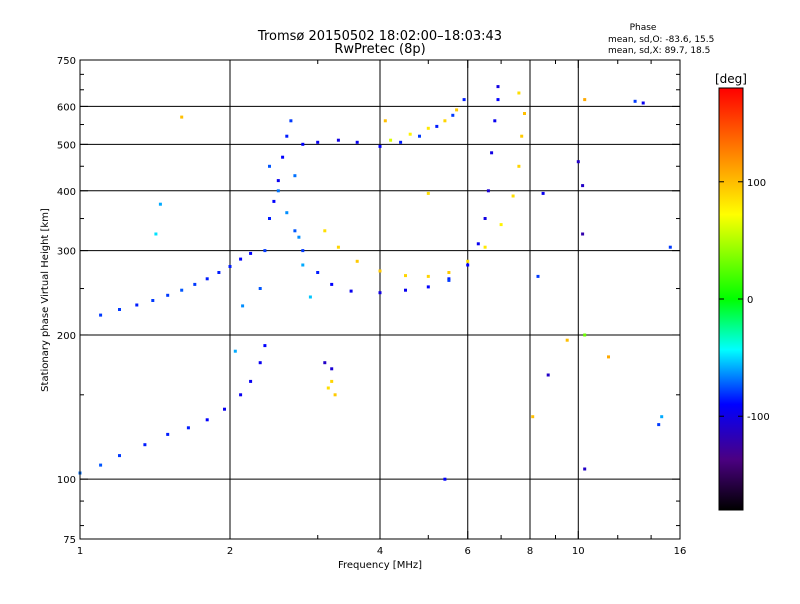 Image resolution: width=800 pixels, height=604 pixels. Describe the element at coordinates (756, 183) in the screenshot. I see `colorbar-tick-label: 100` at that location.